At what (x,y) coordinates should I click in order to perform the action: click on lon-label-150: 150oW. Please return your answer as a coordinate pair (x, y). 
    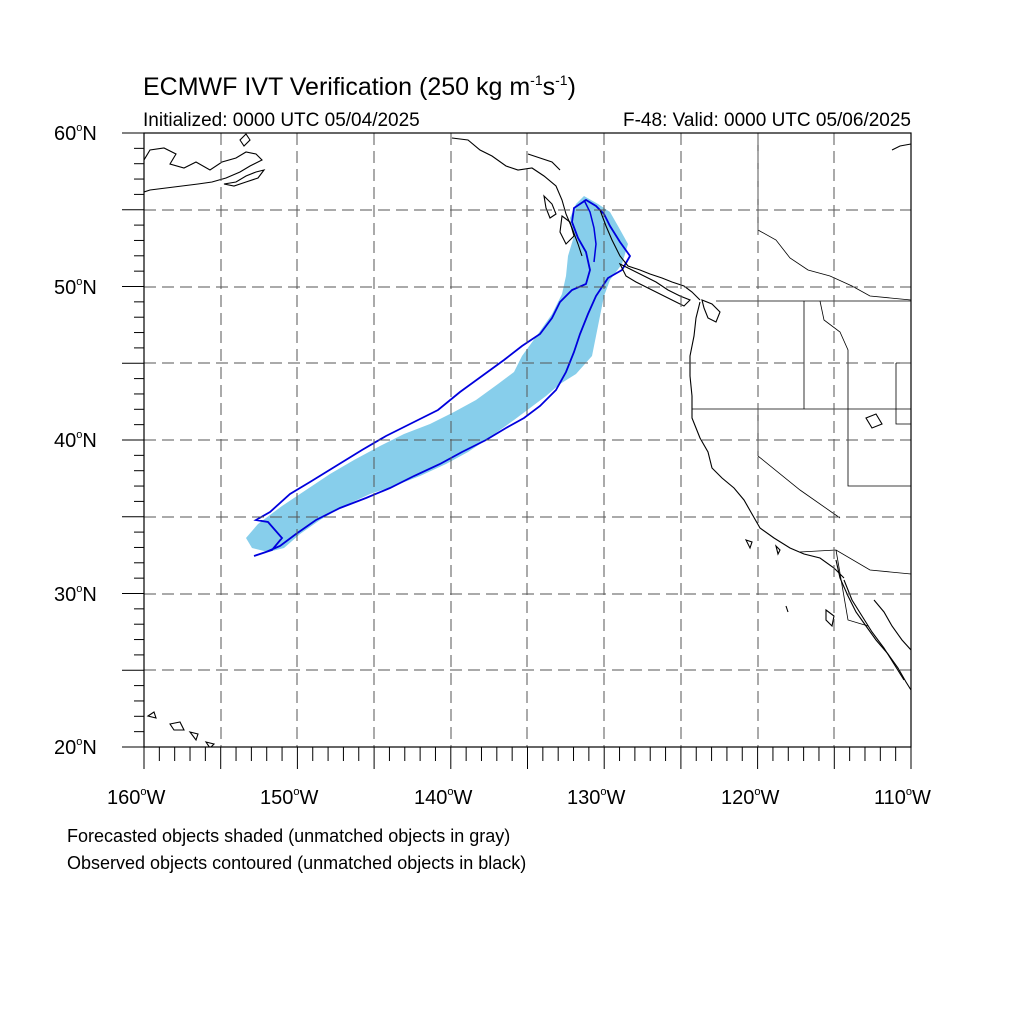
    Looking at the image, I should click on (289, 797).